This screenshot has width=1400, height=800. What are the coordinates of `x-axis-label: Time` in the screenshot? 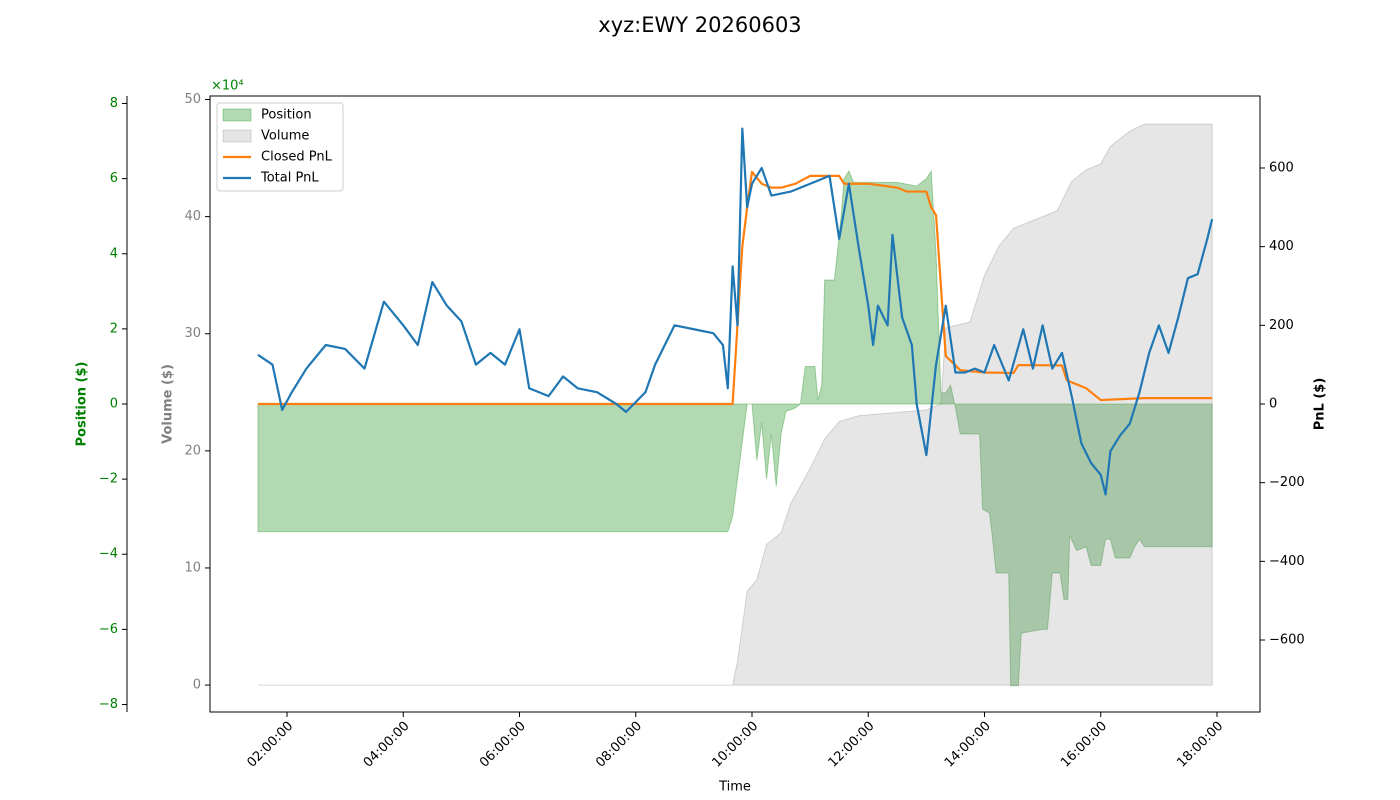 It's located at (734, 787).